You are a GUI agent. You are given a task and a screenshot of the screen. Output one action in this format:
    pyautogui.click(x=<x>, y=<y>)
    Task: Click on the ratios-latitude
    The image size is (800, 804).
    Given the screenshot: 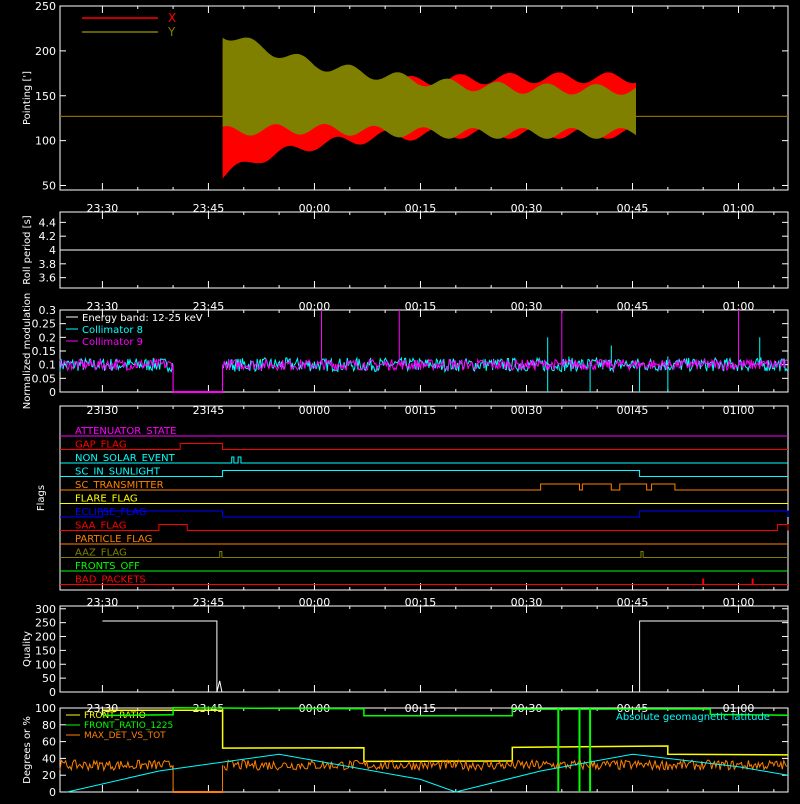 What is the action you would take?
    pyautogui.click(x=427, y=773)
    